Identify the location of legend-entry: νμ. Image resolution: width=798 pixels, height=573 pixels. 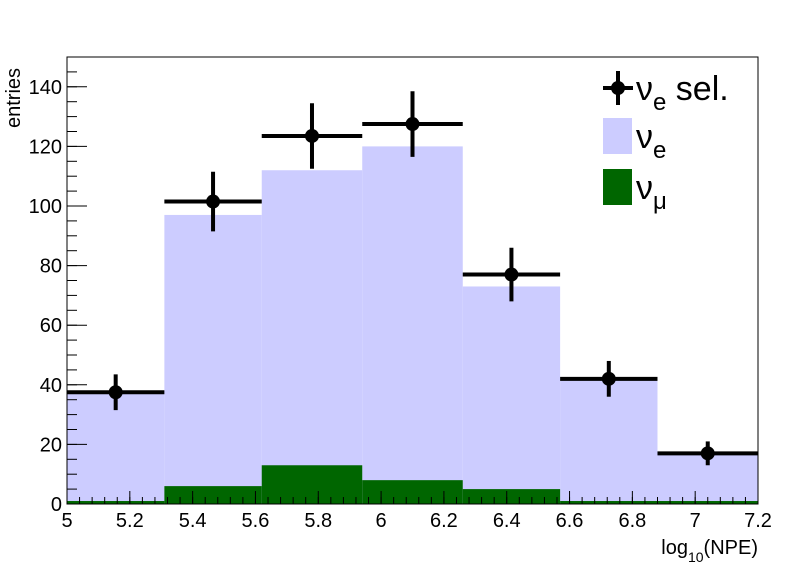
(635, 192).